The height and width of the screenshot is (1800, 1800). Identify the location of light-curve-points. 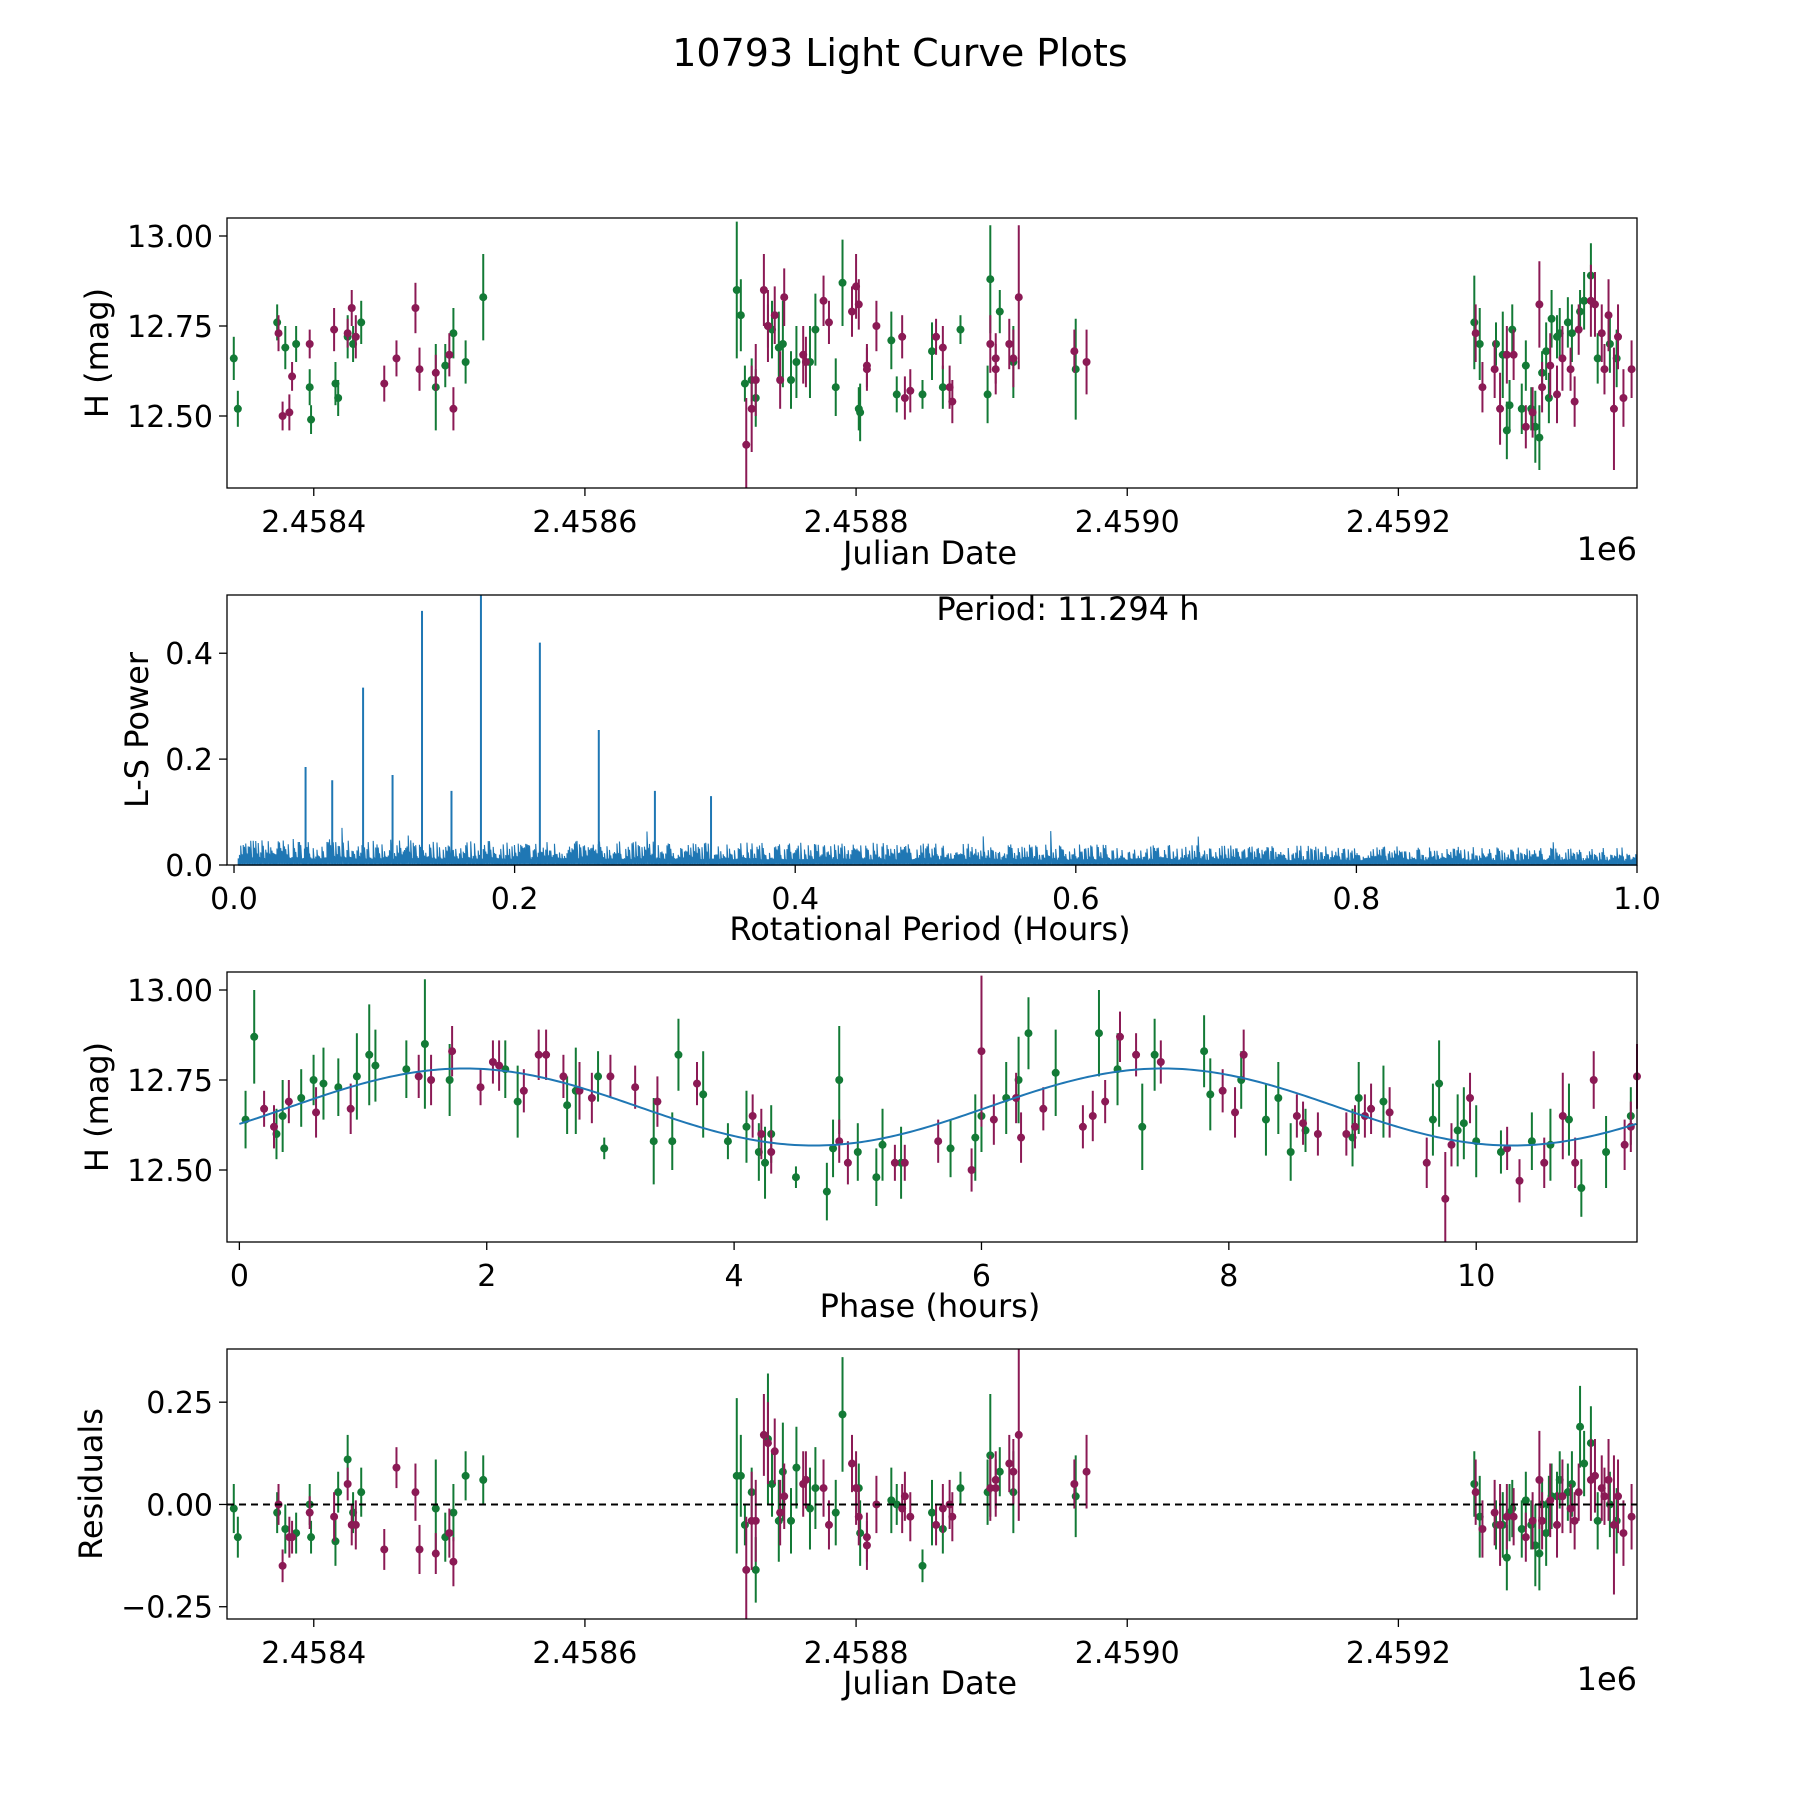
(932, 354).